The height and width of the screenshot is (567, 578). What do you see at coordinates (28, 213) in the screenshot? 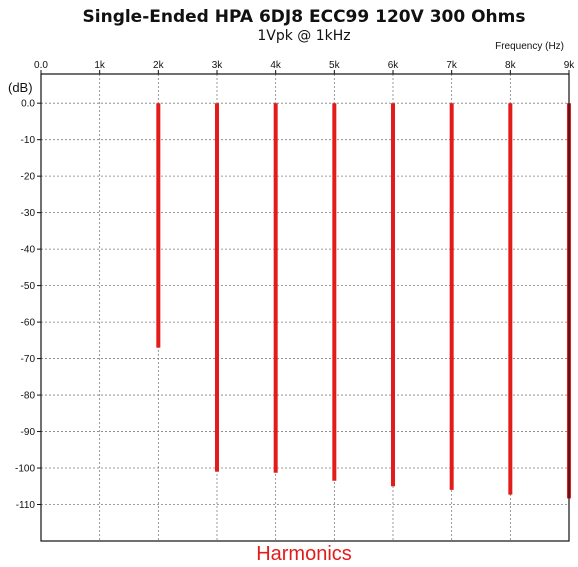
I see `y-tick-label: -30` at bounding box center [28, 213].